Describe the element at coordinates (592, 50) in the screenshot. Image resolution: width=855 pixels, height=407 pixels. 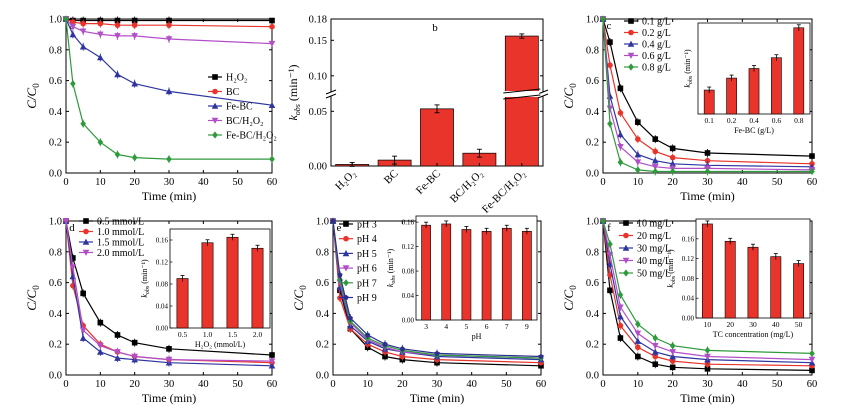
I see `y-tick-label: 0.8` at that location.